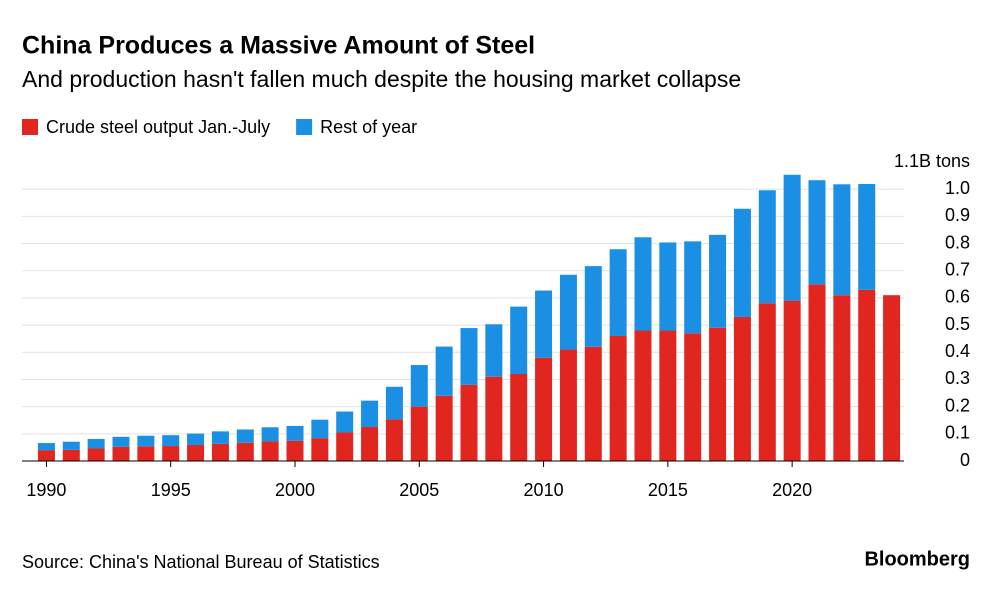  Describe the element at coordinates (419, 490) in the screenshot. I see `x-tick-label: 2005` at that location.